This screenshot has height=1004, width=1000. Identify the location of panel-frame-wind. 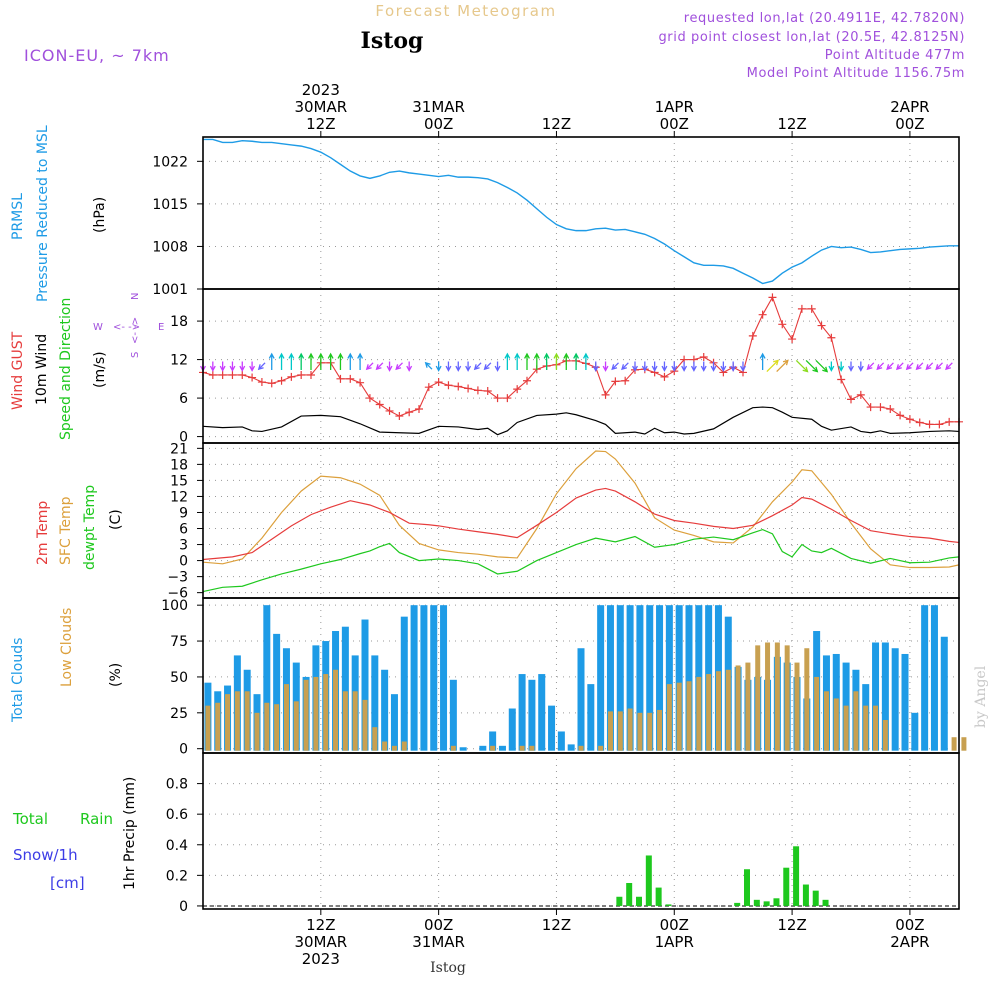
(581, 366).